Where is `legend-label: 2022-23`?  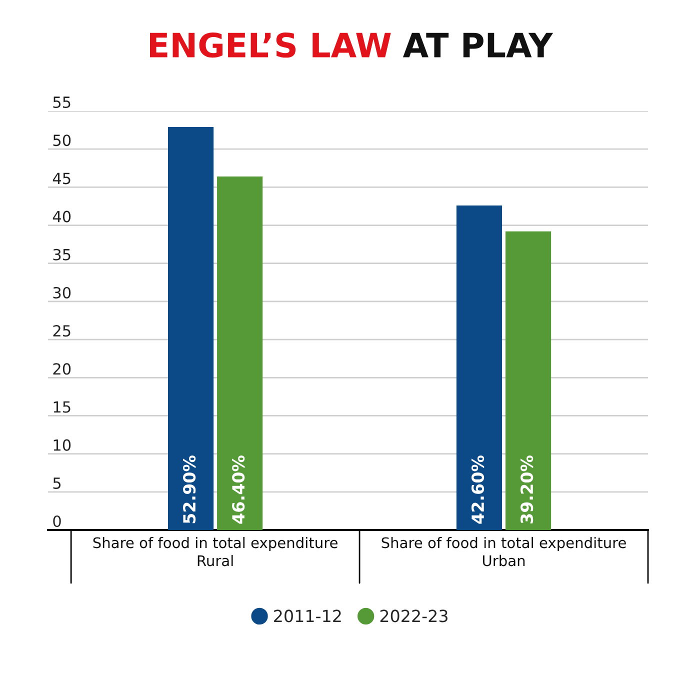
legend-label: 2022-23 is located at coordinates (414, 616).